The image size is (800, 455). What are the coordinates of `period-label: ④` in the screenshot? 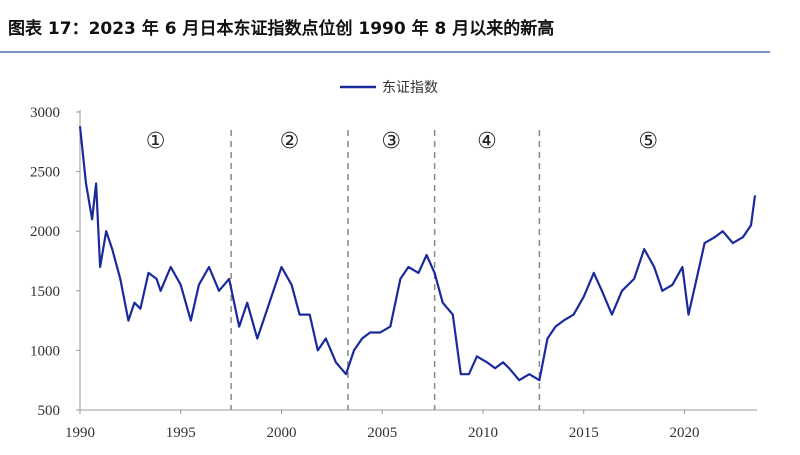 It's located at (487, 141).